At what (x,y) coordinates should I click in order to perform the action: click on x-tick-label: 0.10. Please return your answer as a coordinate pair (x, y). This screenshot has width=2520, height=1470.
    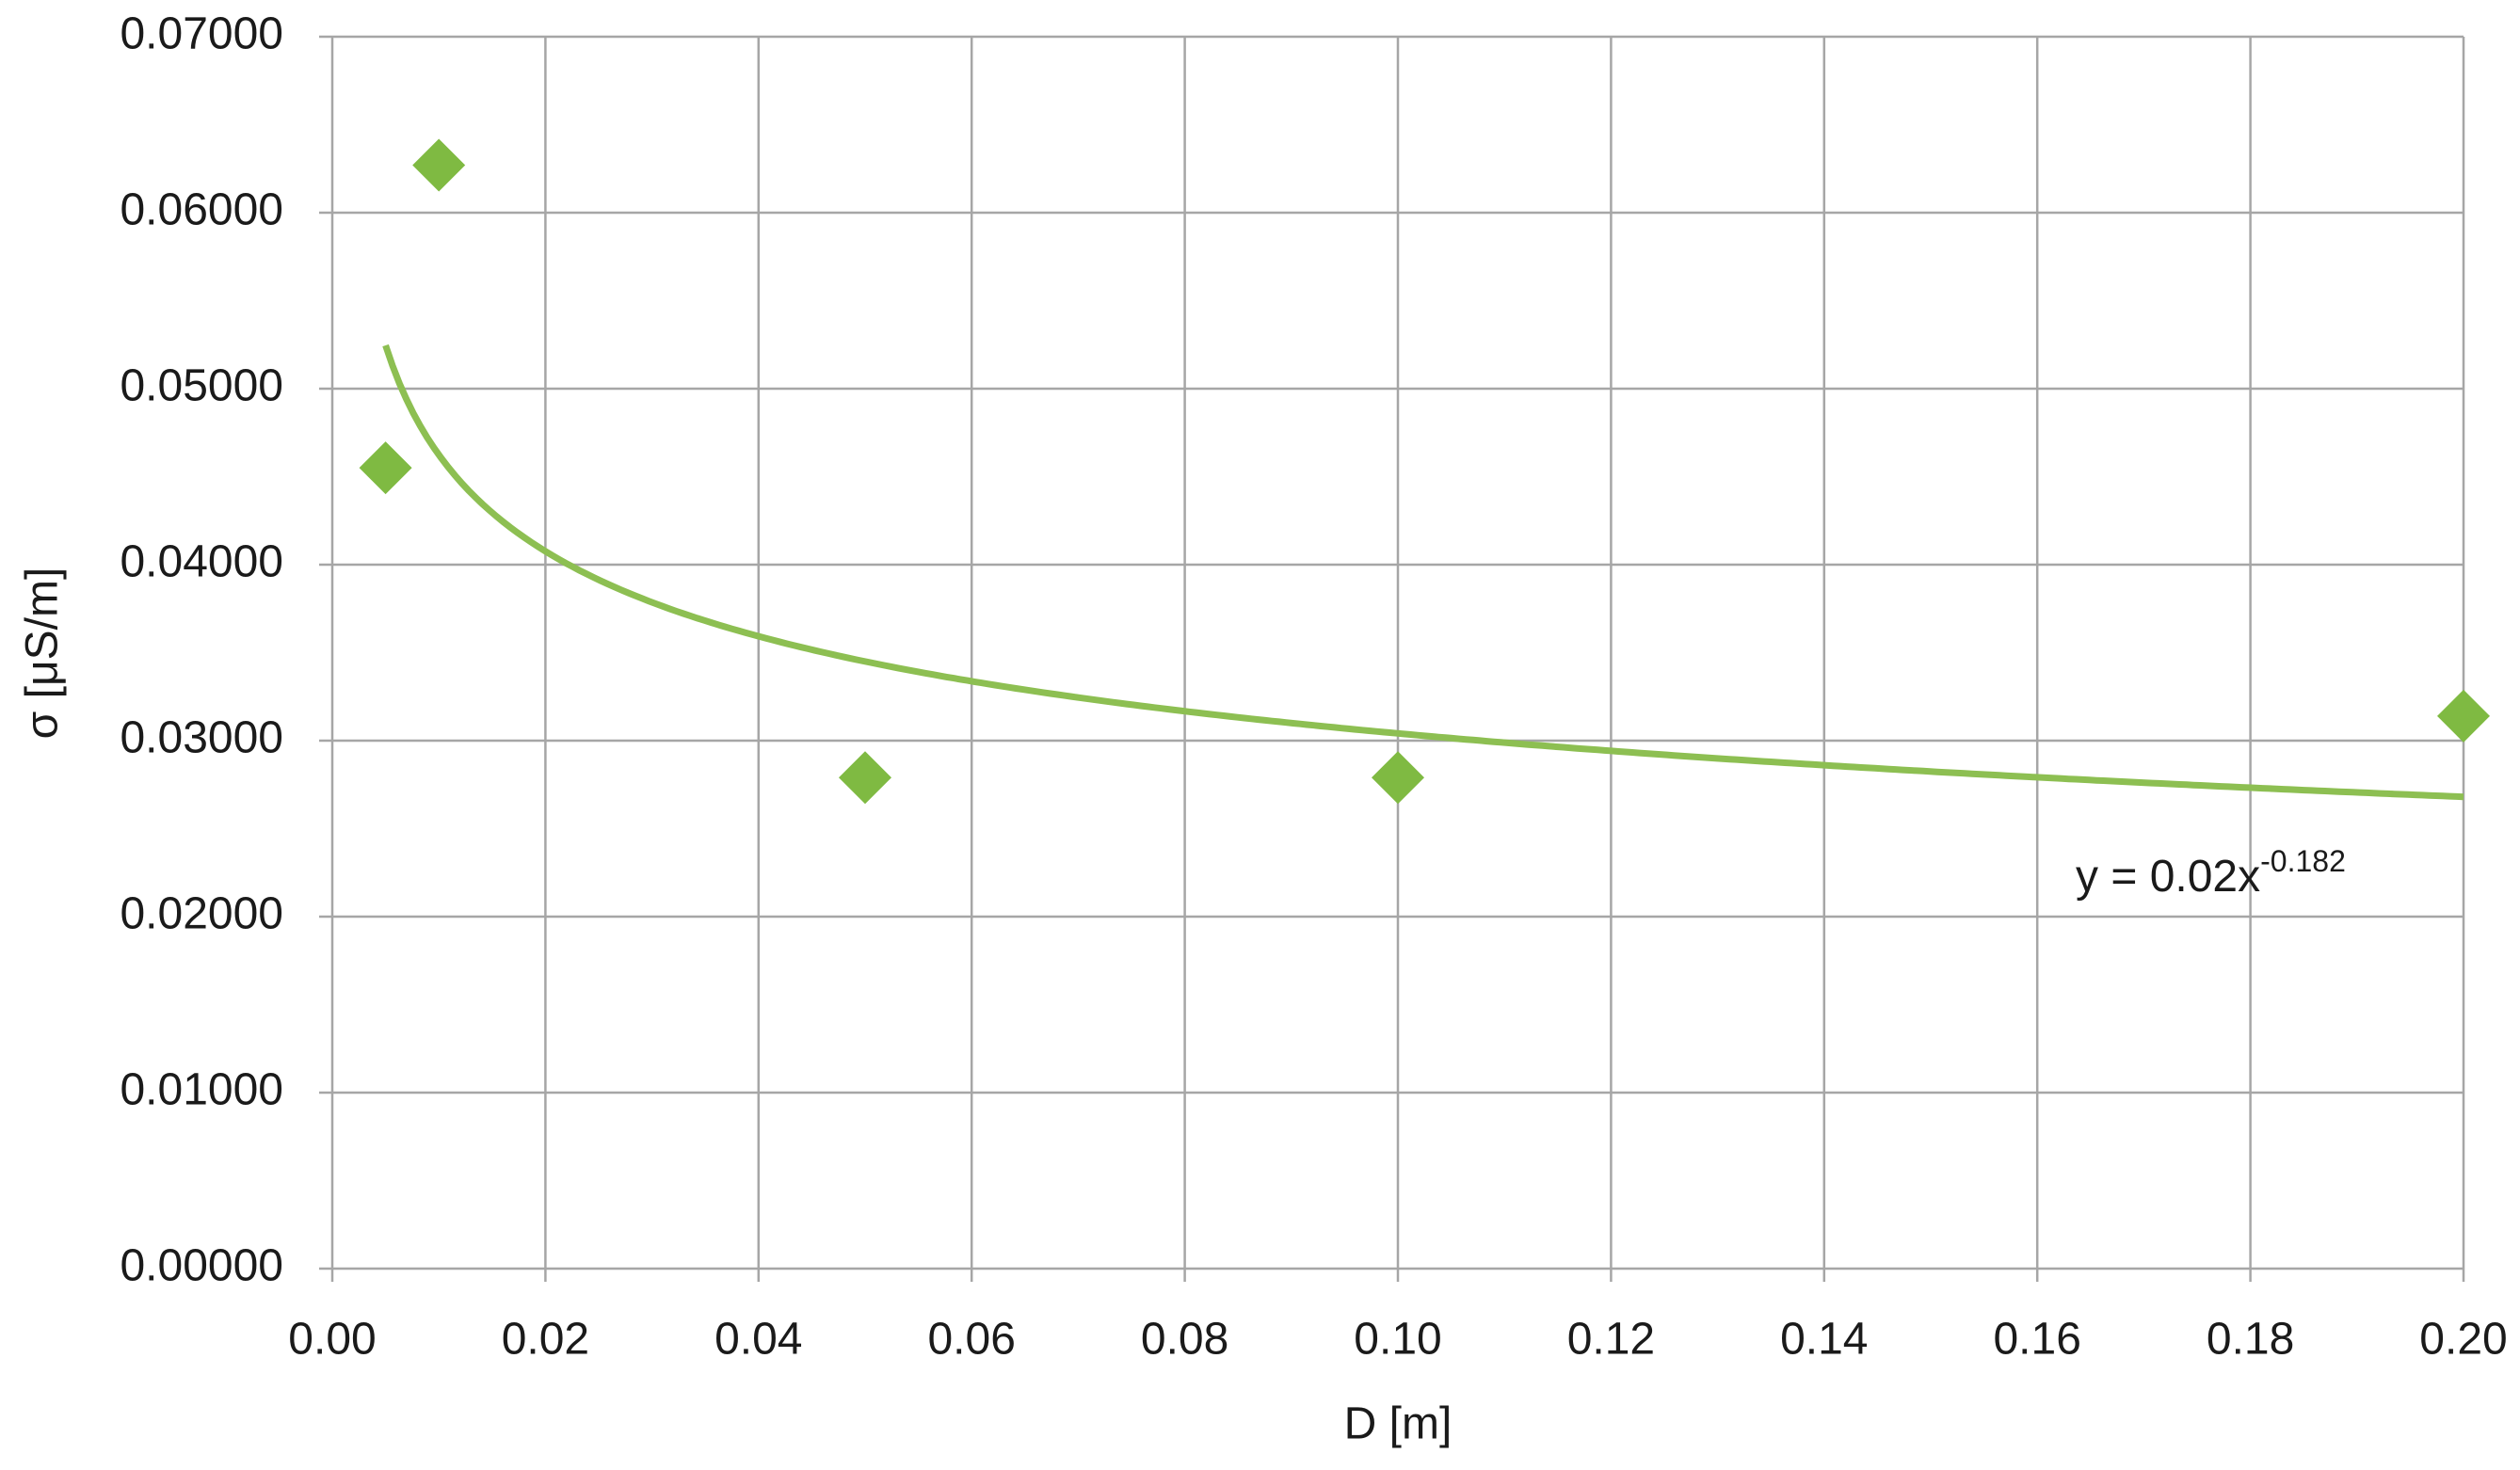
    Looking at the image, I should click on (1397, 1340).